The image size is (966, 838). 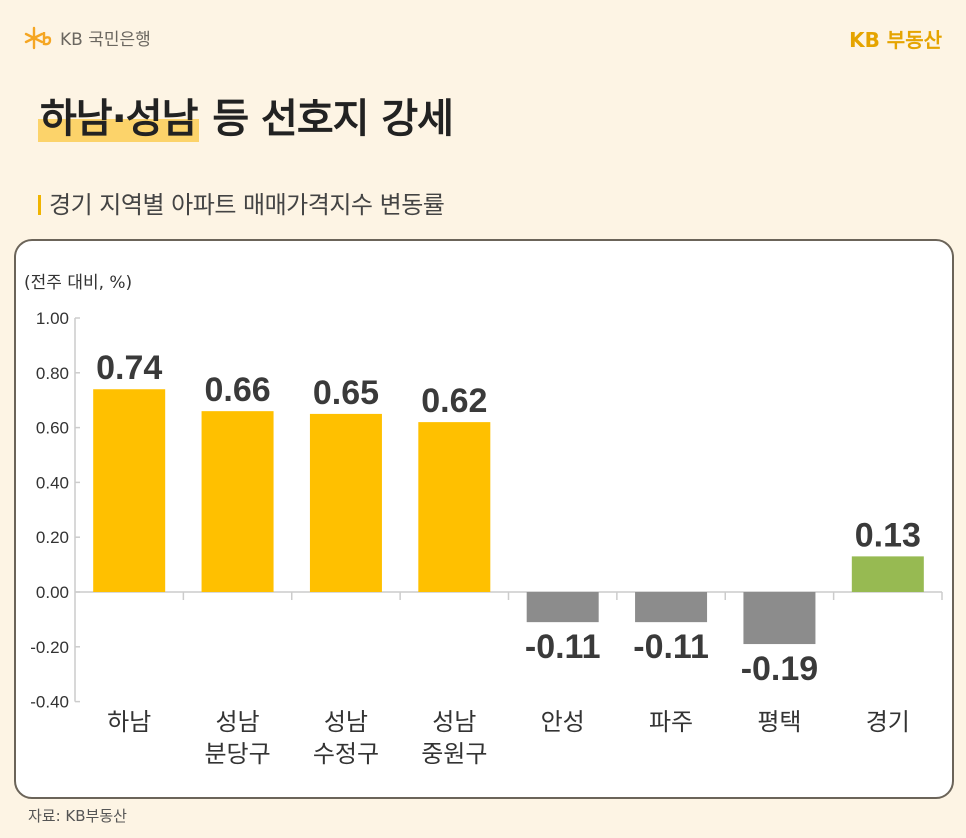 What do you see at coordinates (454, 754) in the screenshot?
I see `x-tick-label: 중원구` at bounding box center [454, 754].